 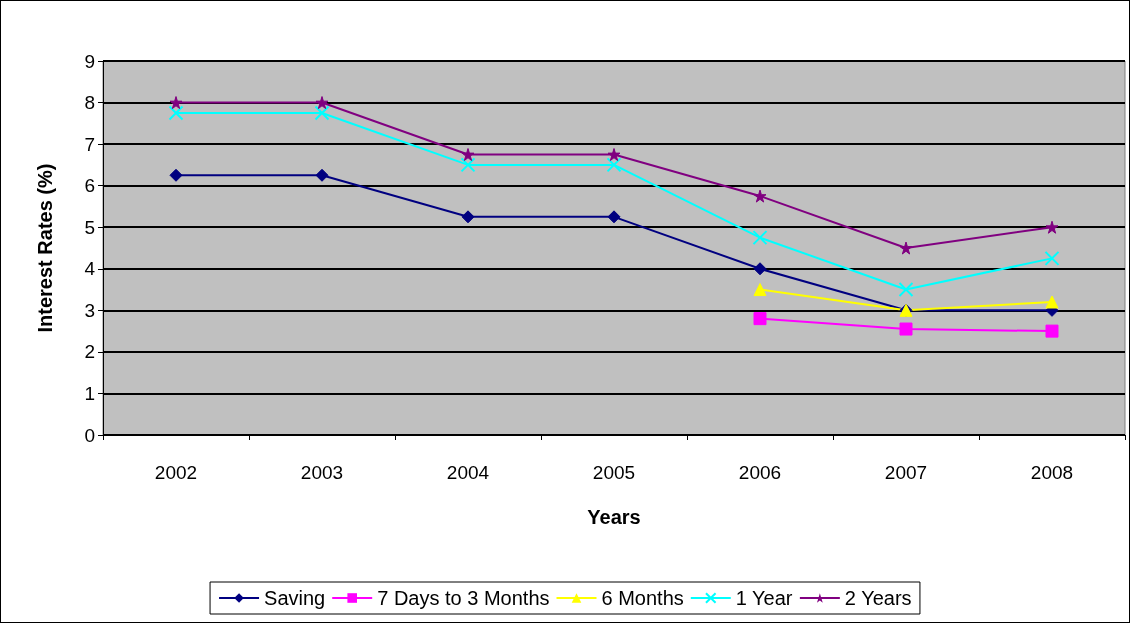 I want to click on y-tick-label: 2, so click(x=89, y=352).